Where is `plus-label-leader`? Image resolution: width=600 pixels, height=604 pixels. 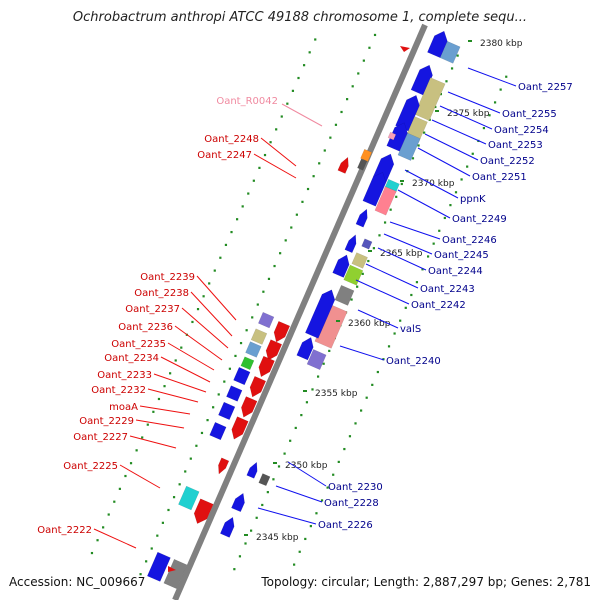 plus-label-leader is located at coordinates (431, 184).